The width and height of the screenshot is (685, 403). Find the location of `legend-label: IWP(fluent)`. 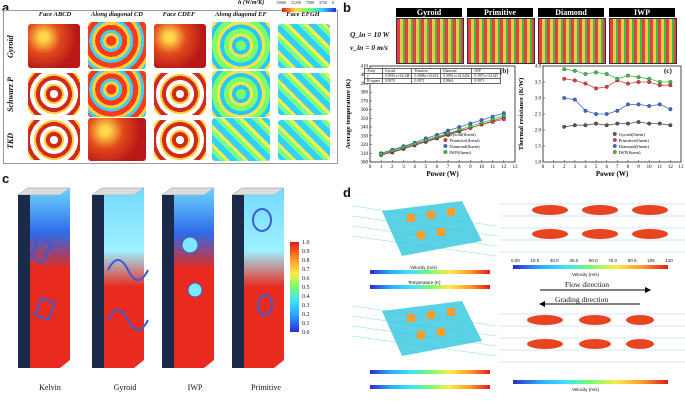

legend-label: IWP(fluent) is located at coordinates (460, 152).